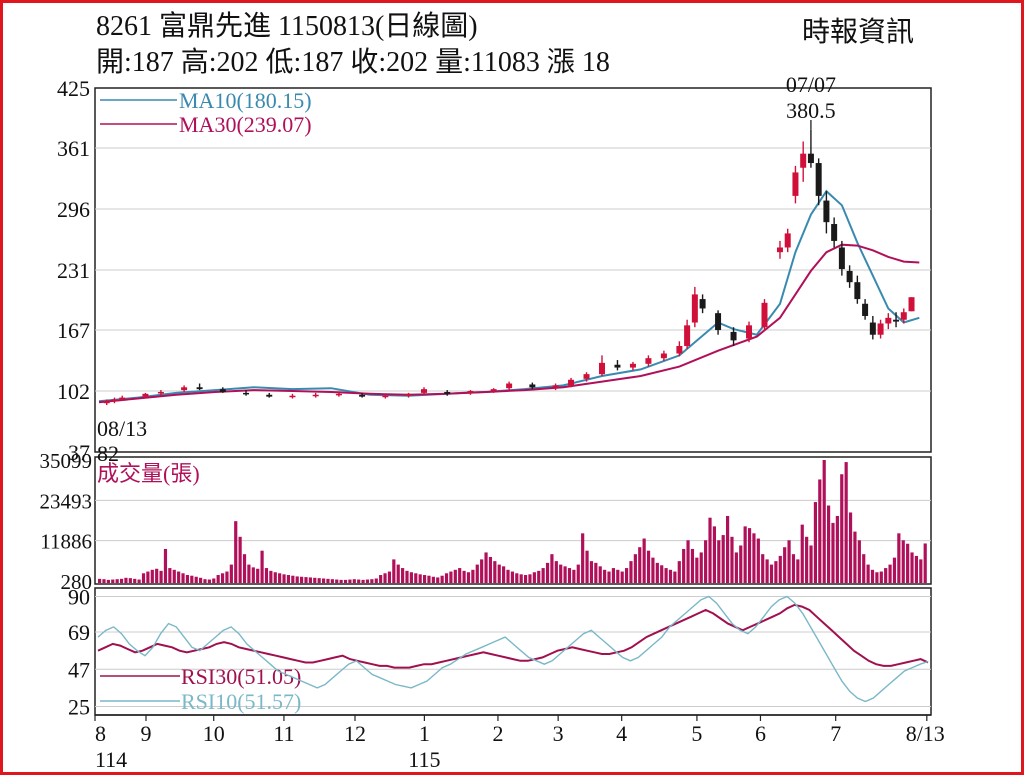 This screenshot has height=775, width=1024. What do you see at coordinates (925, 733) in the screenshot?
I see `x-tick-label: 8/13` at bounding box center [925, 733].